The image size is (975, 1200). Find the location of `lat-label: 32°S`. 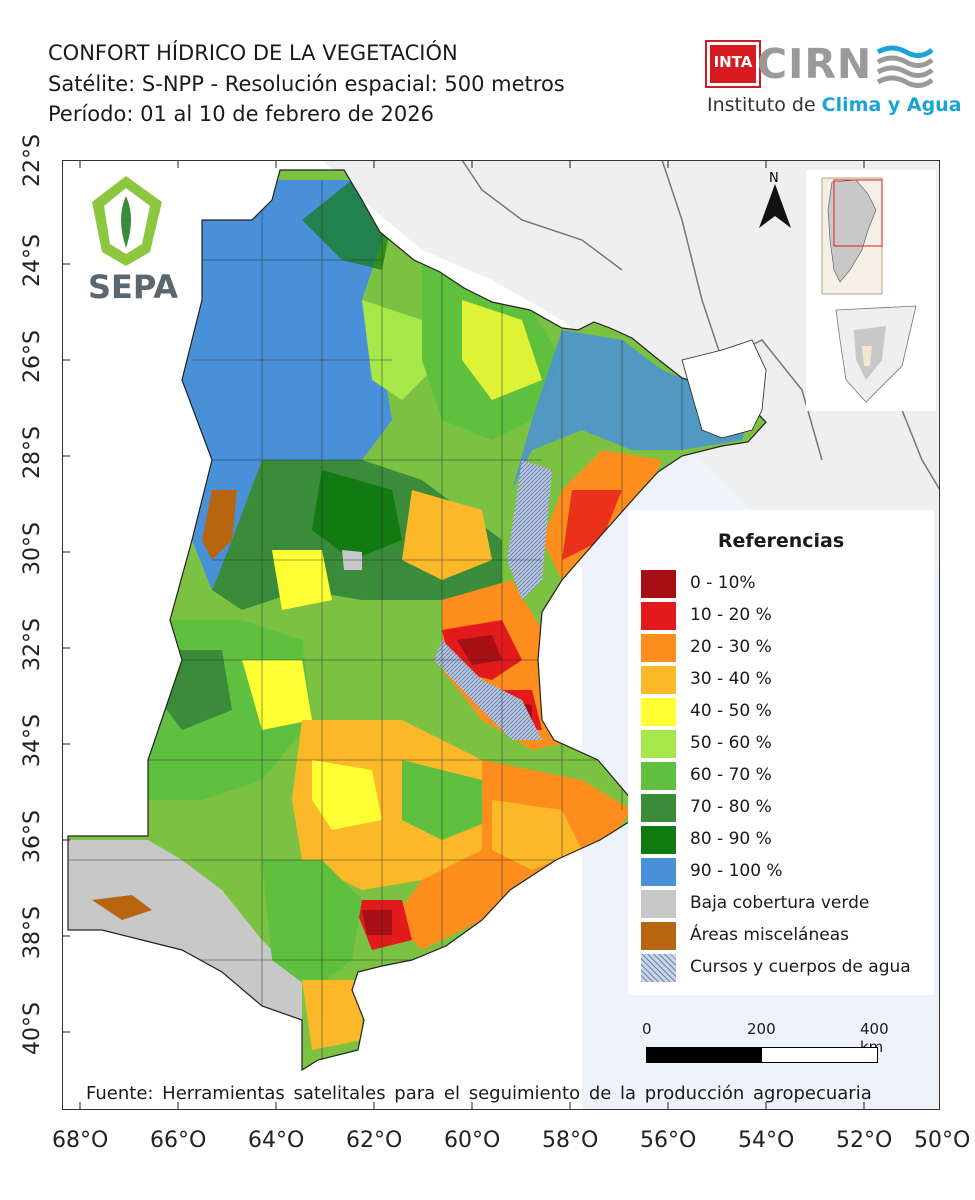

lat-label: 32°S is located at coordinates (32, 644).